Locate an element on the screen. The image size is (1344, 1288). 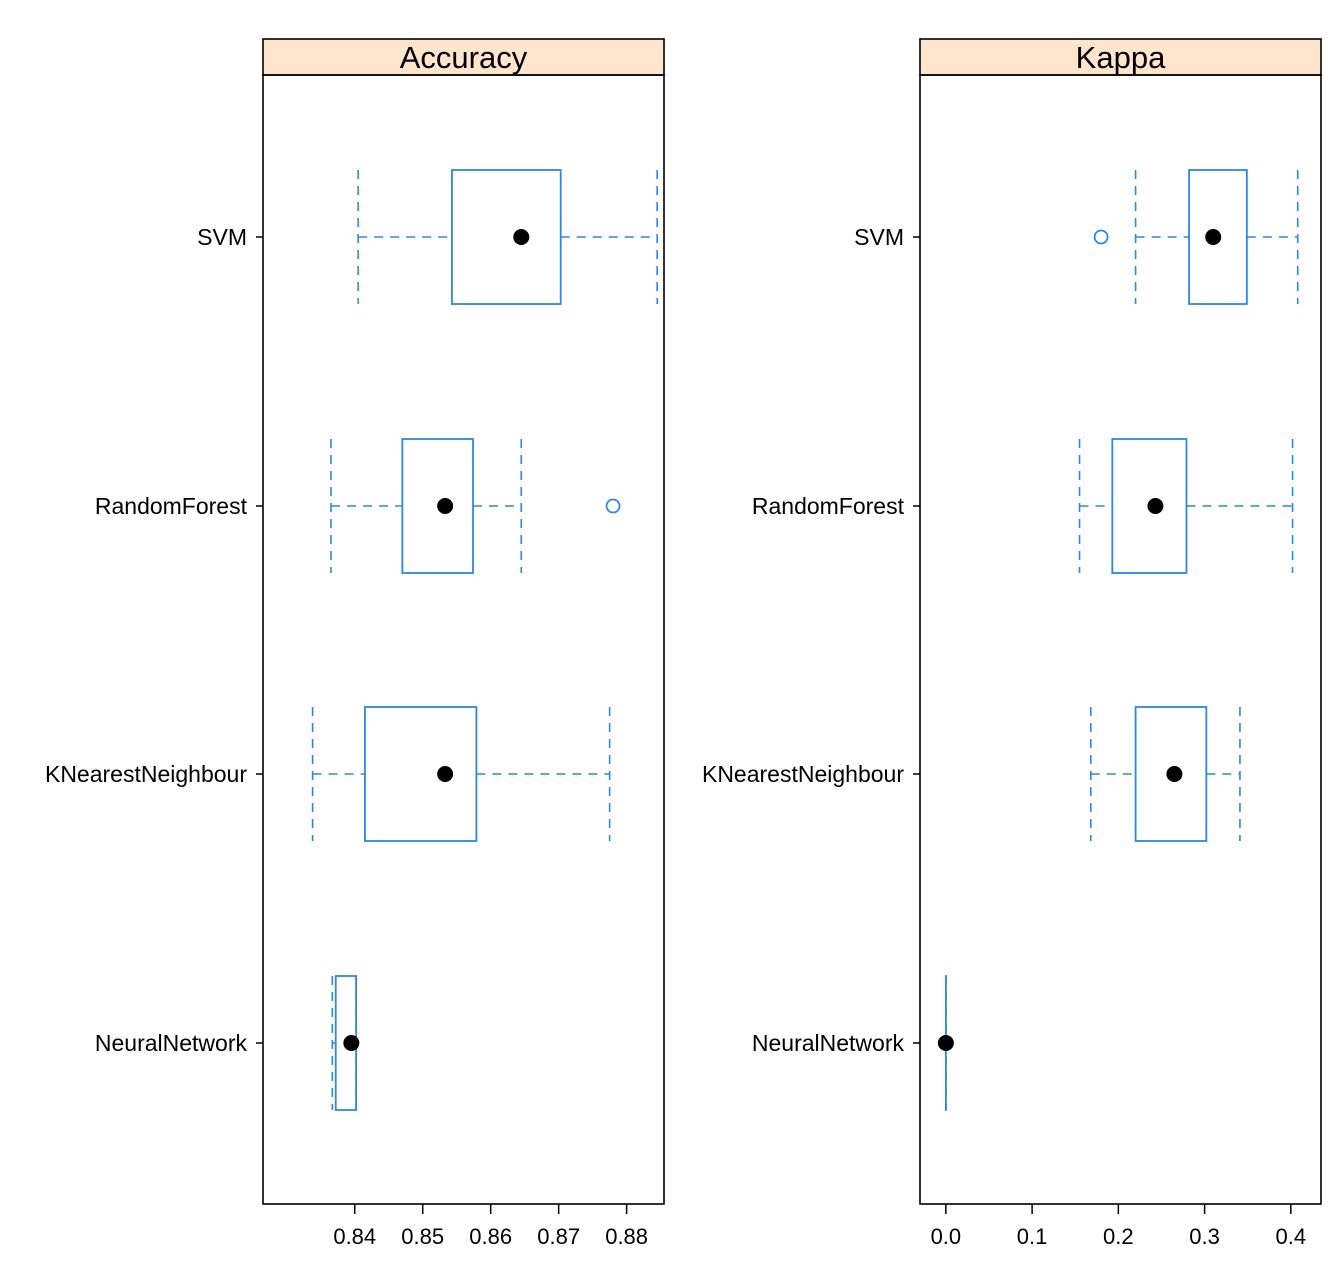
x-tick-label: 0.2 is located at coordinates (1118, 1236).